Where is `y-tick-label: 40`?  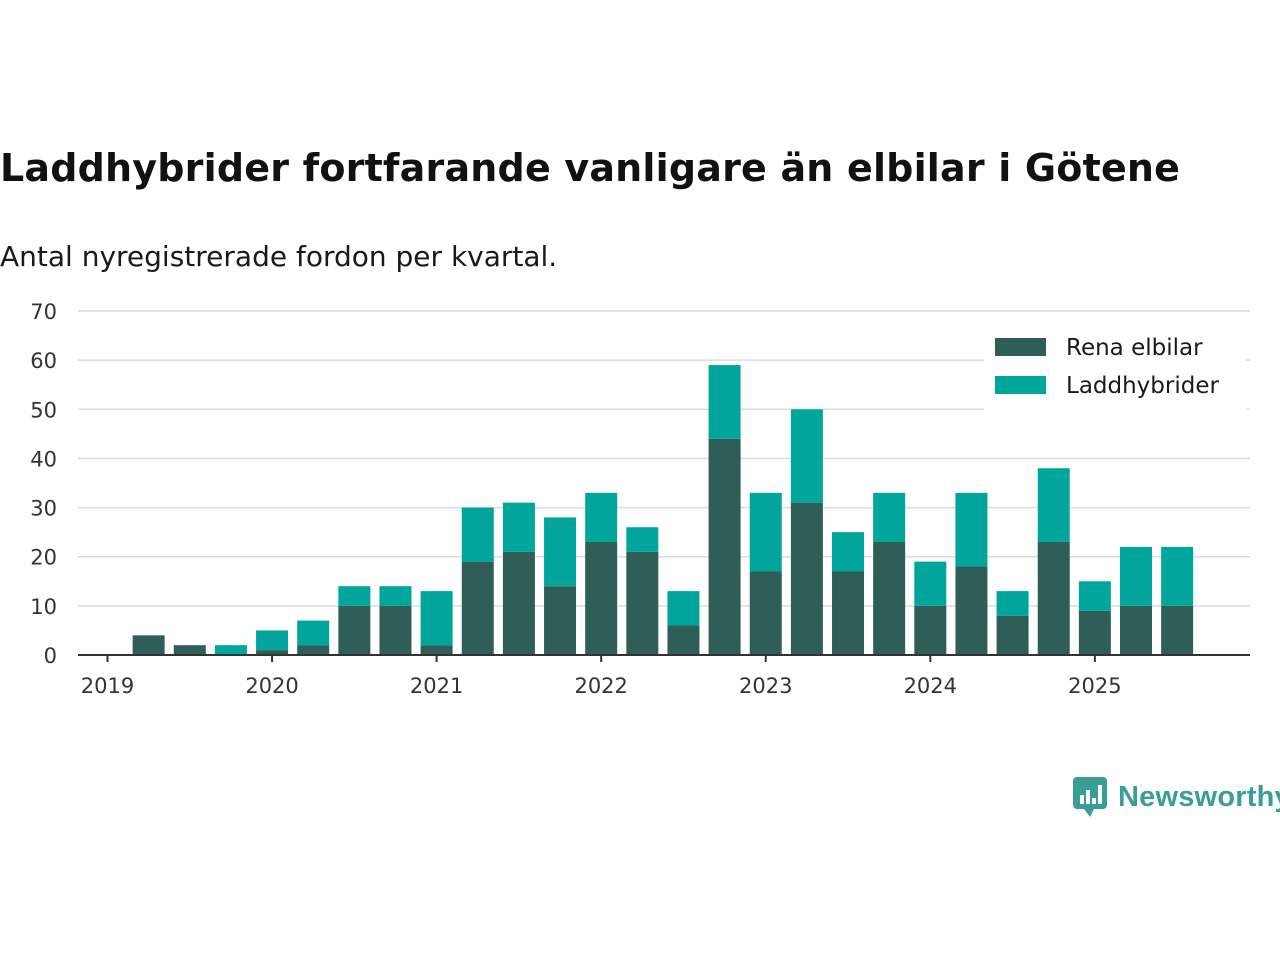 y-tick-label: 40 is located at coordinates (43, 459).